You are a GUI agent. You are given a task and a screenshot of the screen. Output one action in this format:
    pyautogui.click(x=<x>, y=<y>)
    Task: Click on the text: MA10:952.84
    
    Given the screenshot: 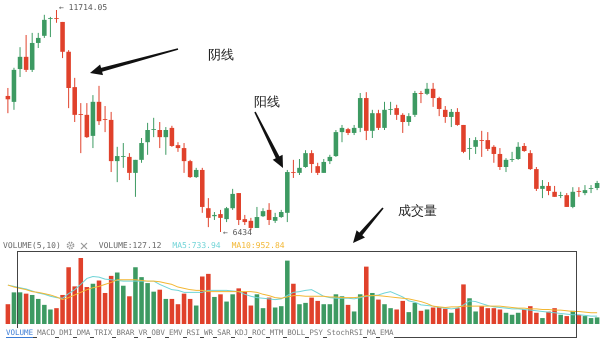 What is the action you would take?
    pyautogui.click(x=258, y=245)
    